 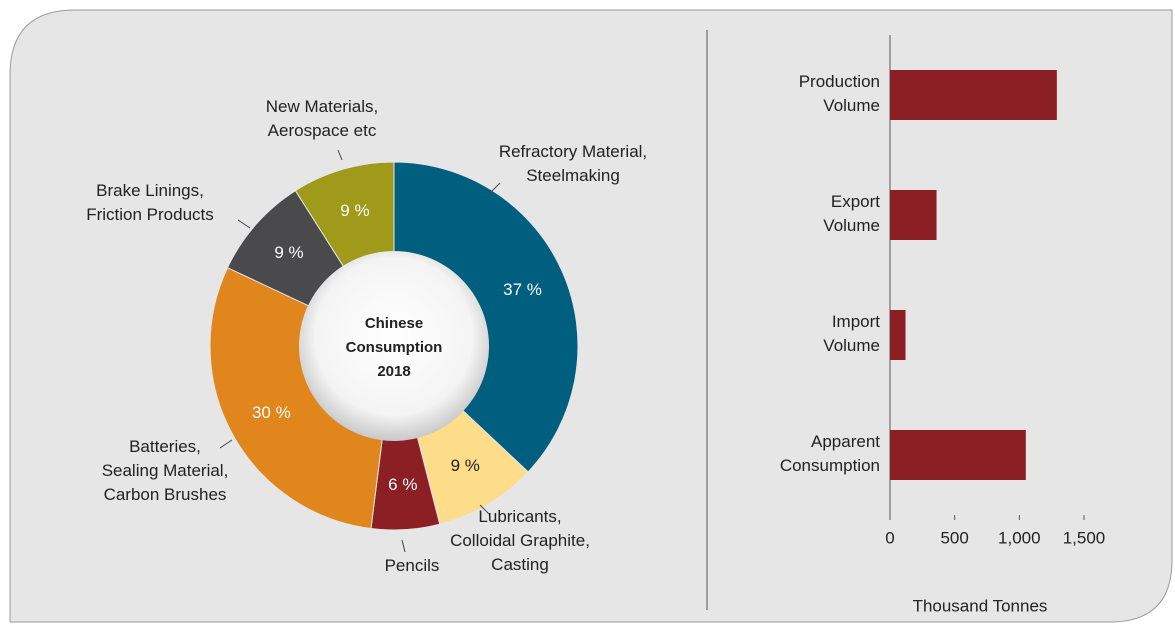 I want to click on slice, so click(x=486, y=317).